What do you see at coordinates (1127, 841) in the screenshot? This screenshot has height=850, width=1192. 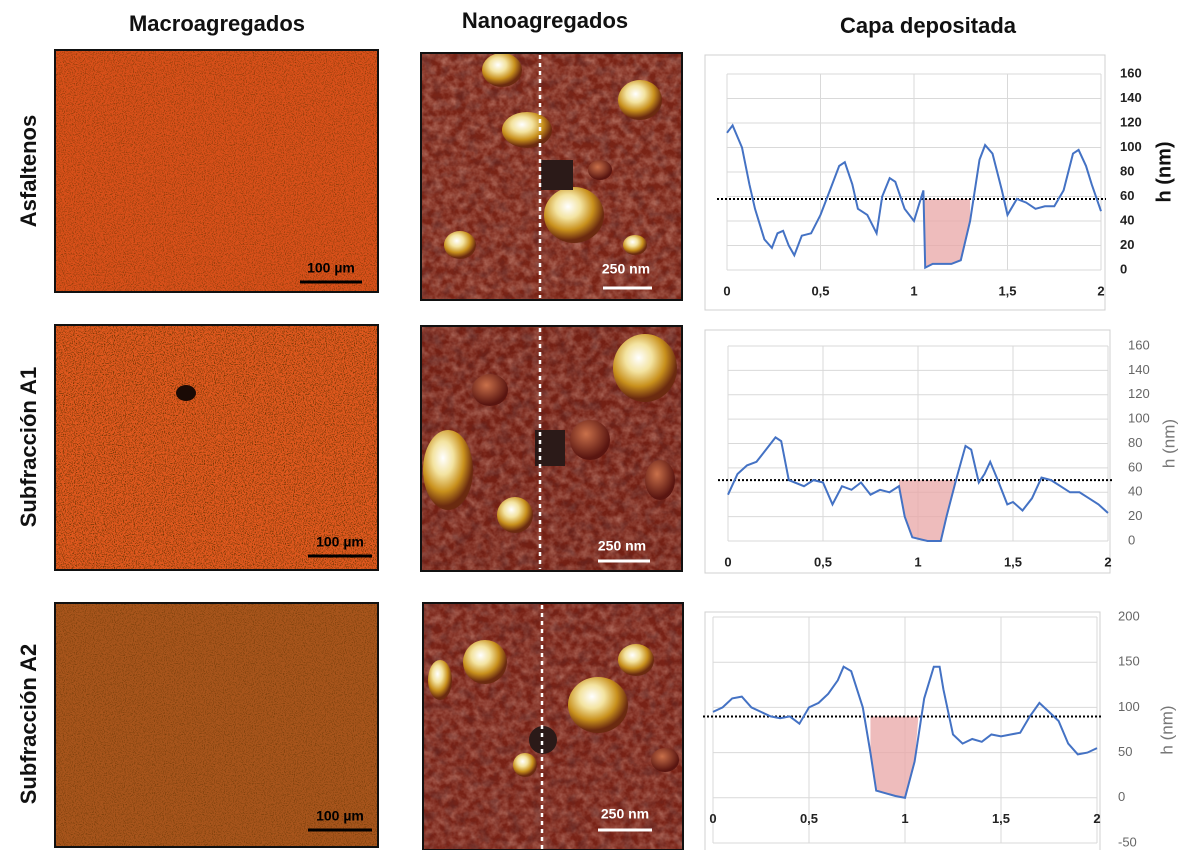 I see `y-tick-label: -50` at bounding box center [1127, 841].